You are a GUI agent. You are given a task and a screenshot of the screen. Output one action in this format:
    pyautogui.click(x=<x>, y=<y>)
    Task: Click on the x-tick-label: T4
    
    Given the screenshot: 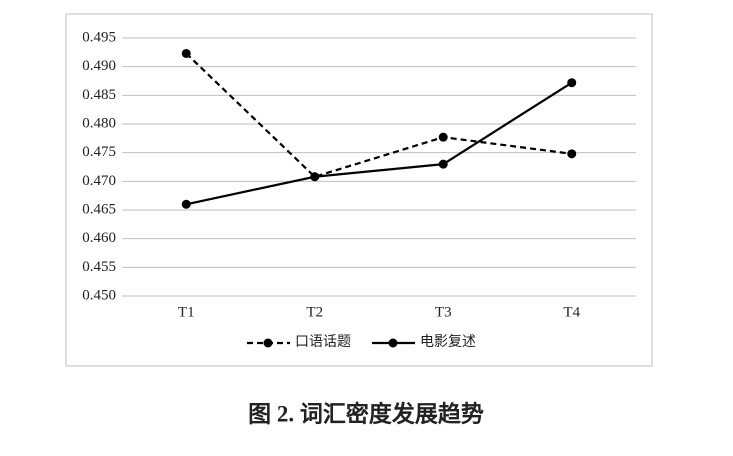 What is the action you would take?
    pyautogui.click(x=571, y=312)
    